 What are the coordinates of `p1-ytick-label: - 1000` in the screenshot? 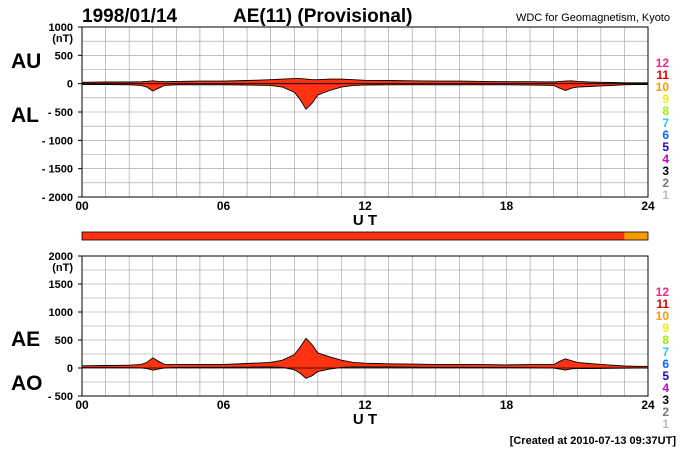 It's located at (57, 141).